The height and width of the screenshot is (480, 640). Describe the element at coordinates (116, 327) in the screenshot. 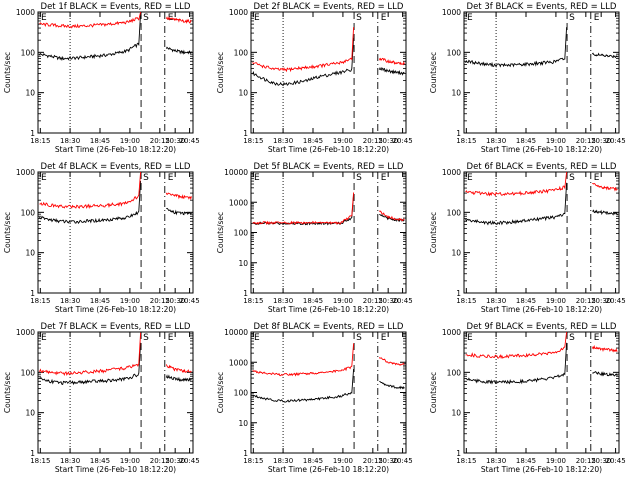

I see `chart-title: Det 7f BLACK = Events, RED = LLD` at that location.